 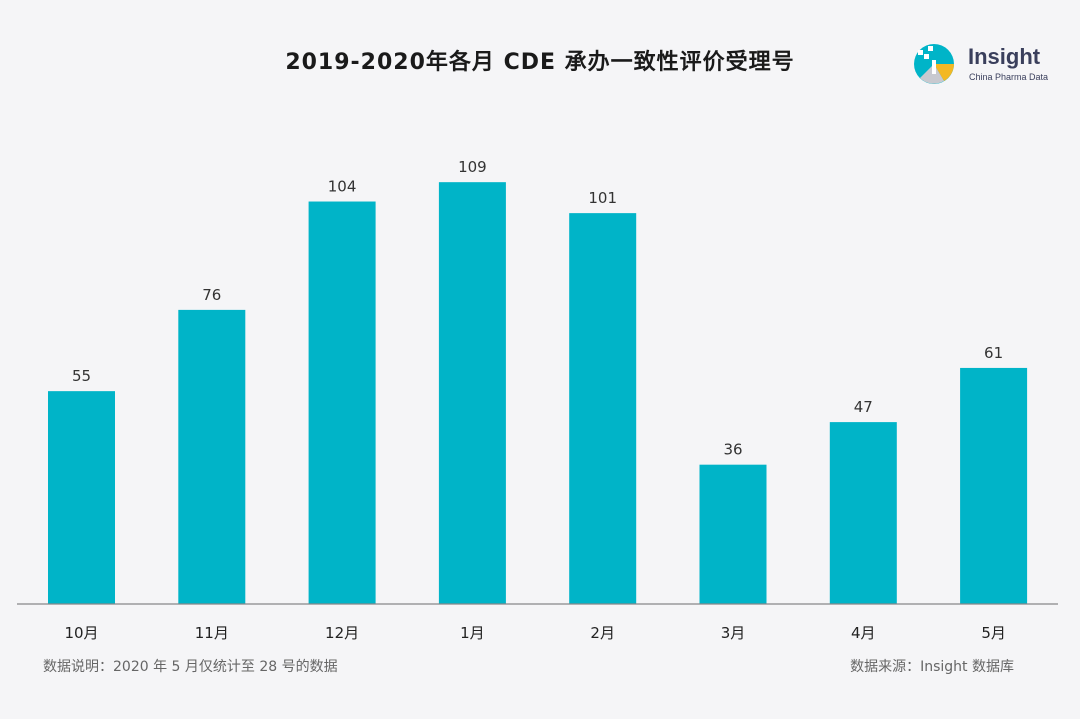 I want to click on x-tick-label: 11月, so click(x=212, y=633).